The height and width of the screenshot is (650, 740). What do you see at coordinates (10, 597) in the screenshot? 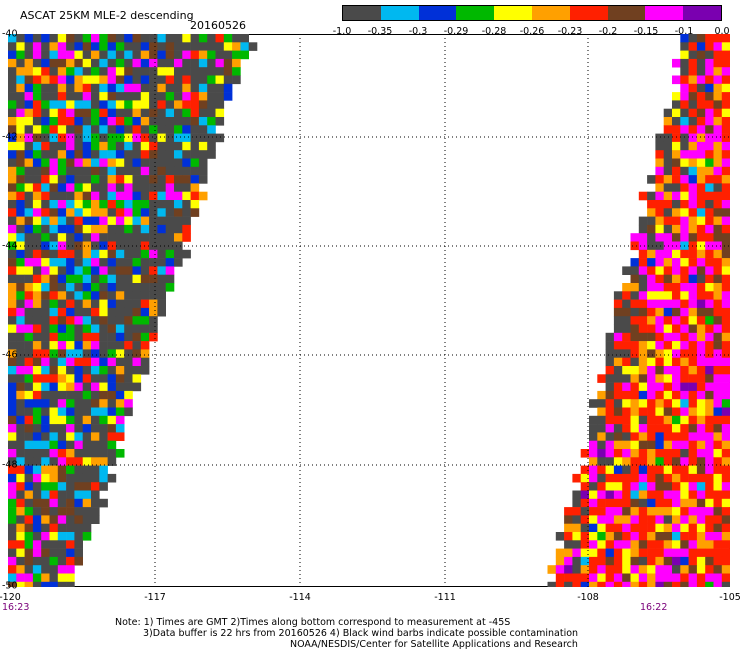
I see `longitude-label: -120` at bounding box center [10, 597].